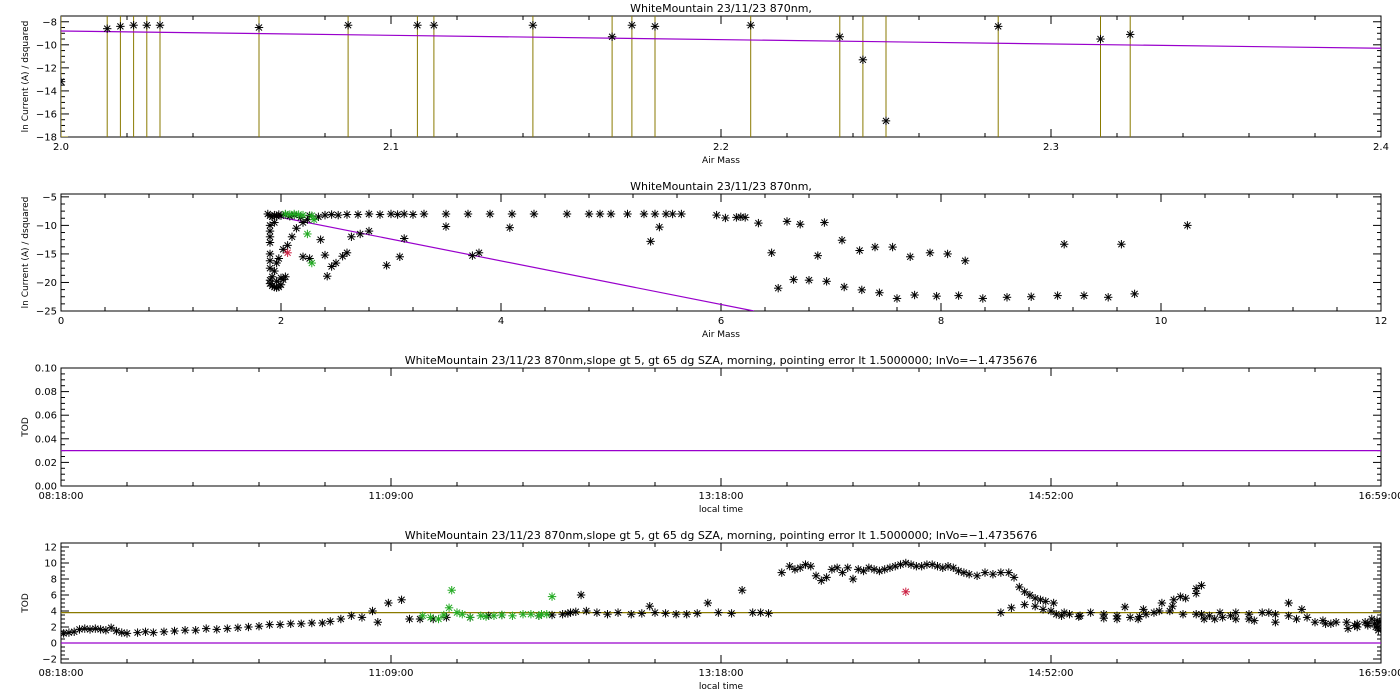  Describe the element at coordinates (26, 77) in the screenshot. I see `y-axis-label: ln Current (A) / dsquared` at that location.